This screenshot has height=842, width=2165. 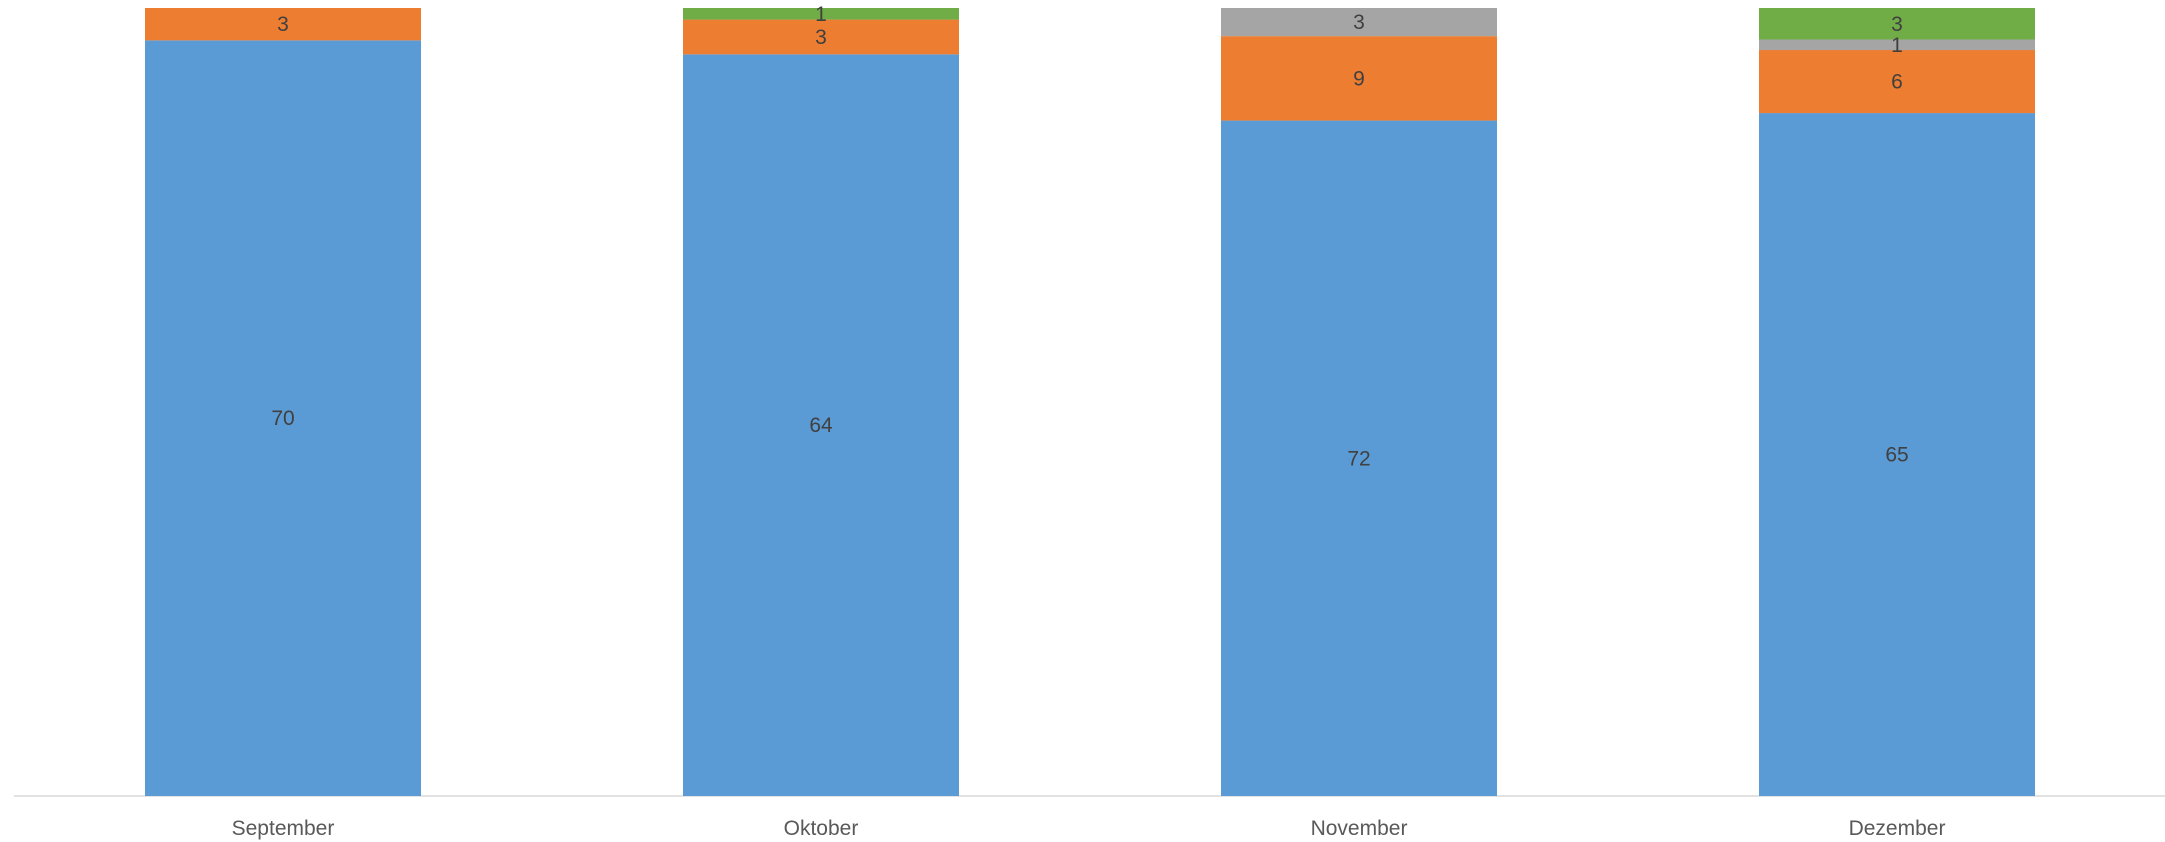 What do you see at coordinates (1089, 828) in the screenshot?
I see `category-labels-group: September Oktober November Dezember` at bounding box center [1089, 828].